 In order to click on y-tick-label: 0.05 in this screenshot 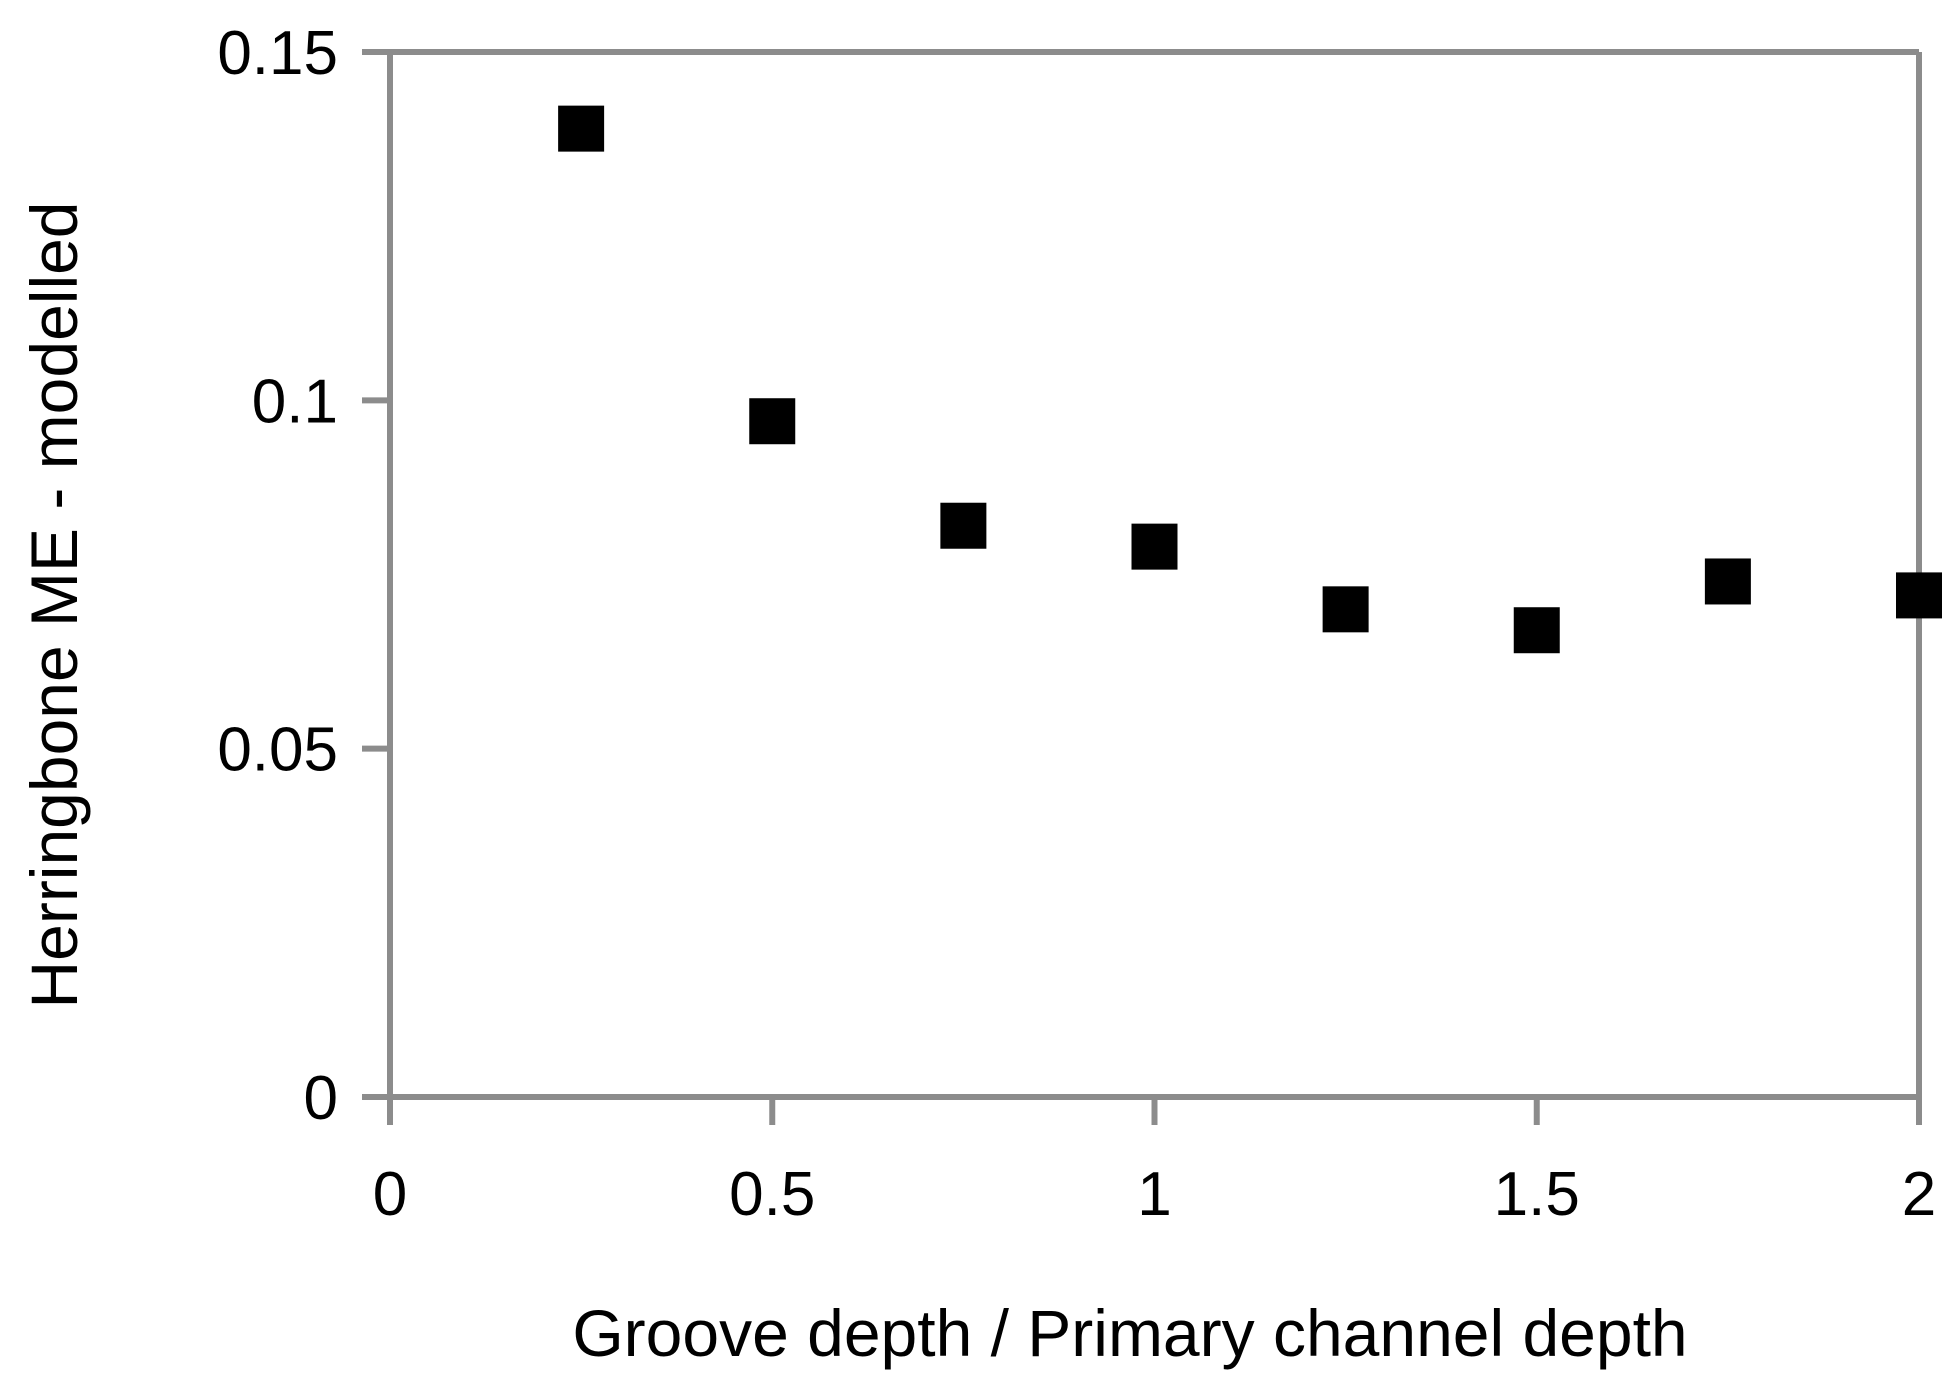, I will do `click(277, 750)`.